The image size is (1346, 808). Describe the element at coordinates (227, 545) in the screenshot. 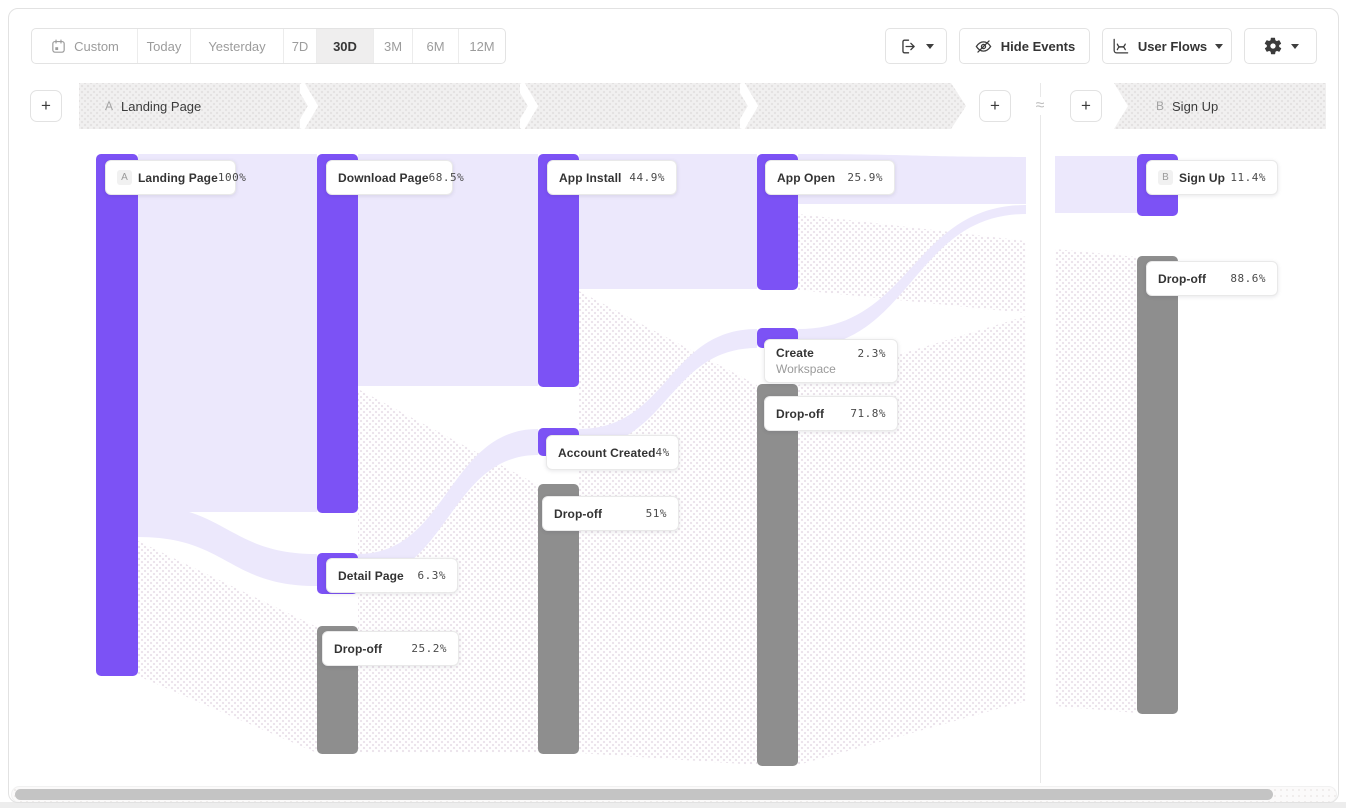

I see `flow-landing-page-to-detail-page` at that location.